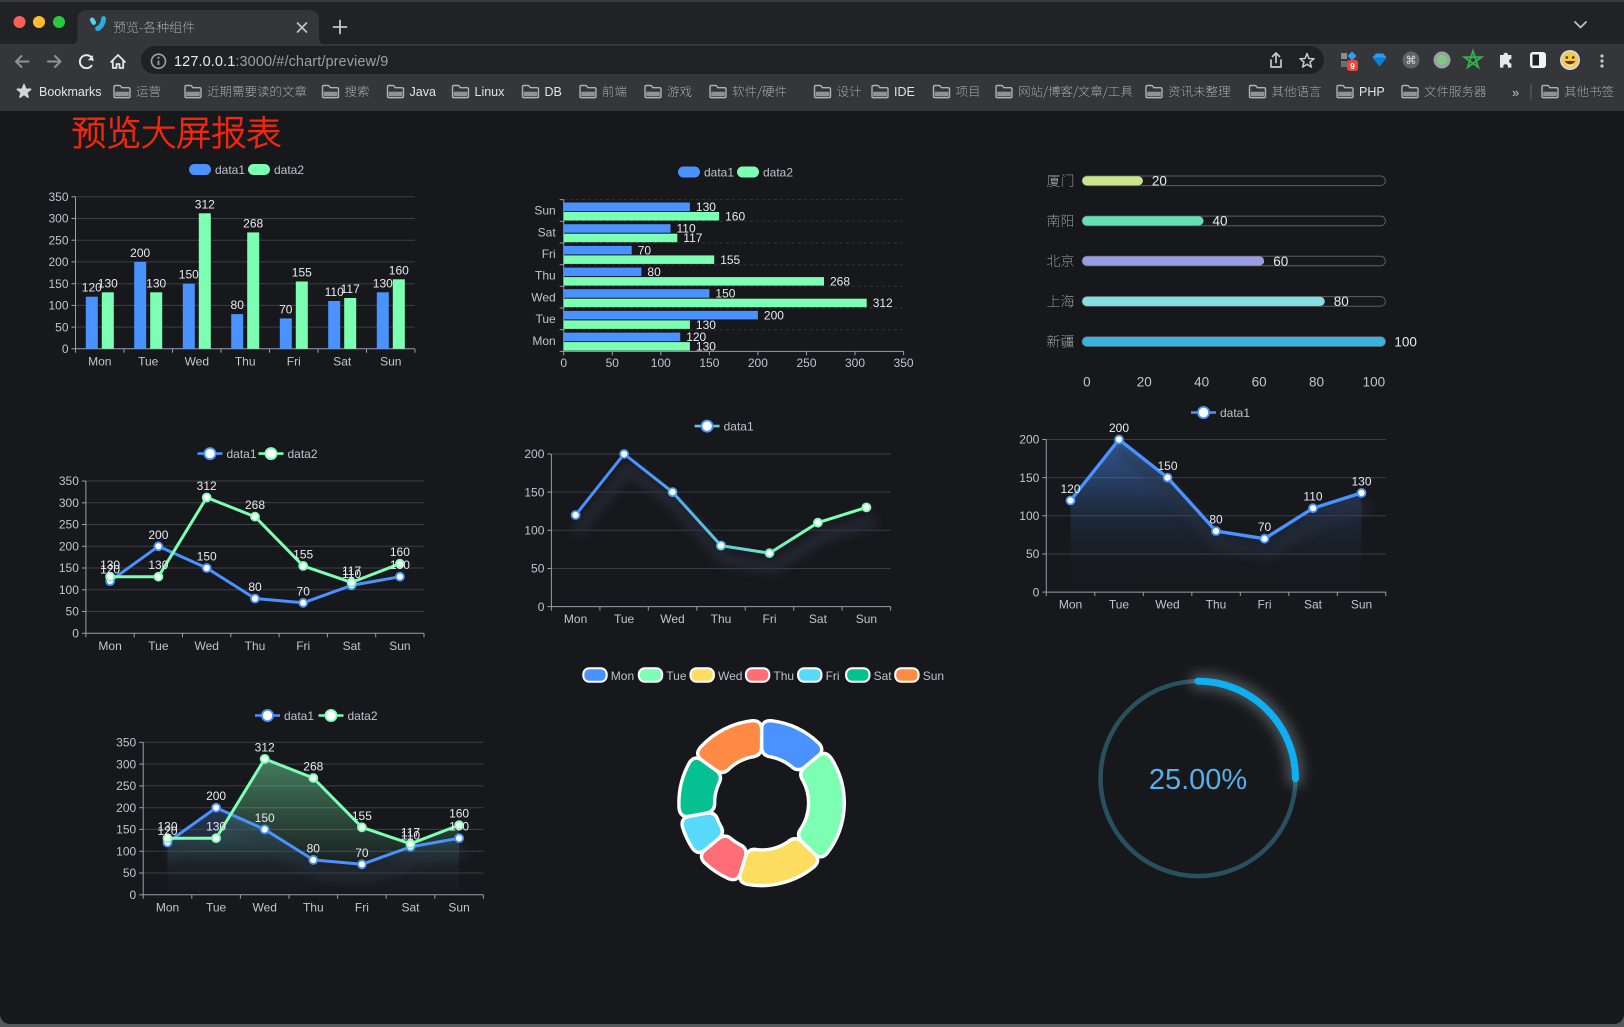 Image resolution: width=1624 pixels, height=1027 pixels. What do you see at coordinates (459, 814) in the screenshot?
I see `svg-text: 160` at bounding box center [459, 814].